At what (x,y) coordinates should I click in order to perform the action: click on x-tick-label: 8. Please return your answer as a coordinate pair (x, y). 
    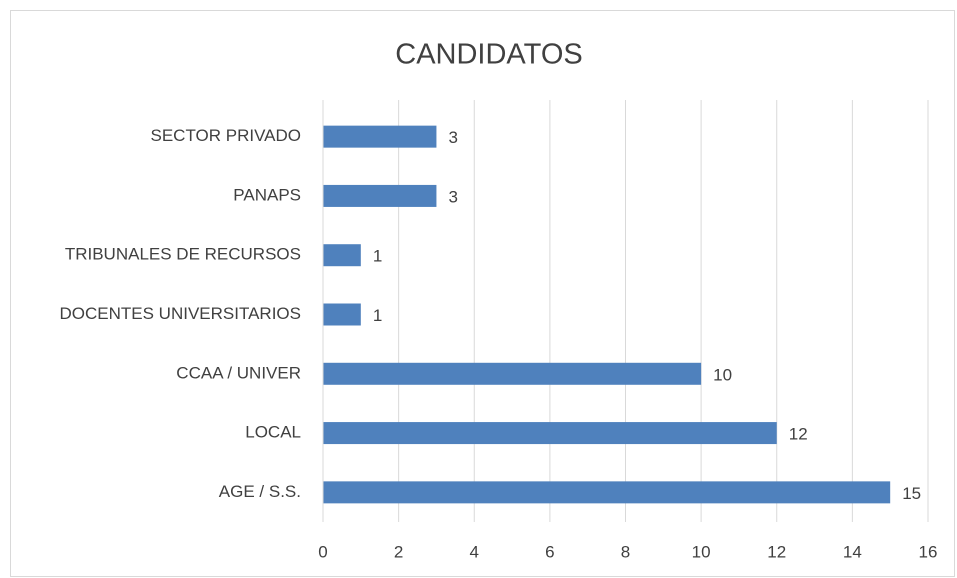
    Looking at the image, I should click on (625, 551).